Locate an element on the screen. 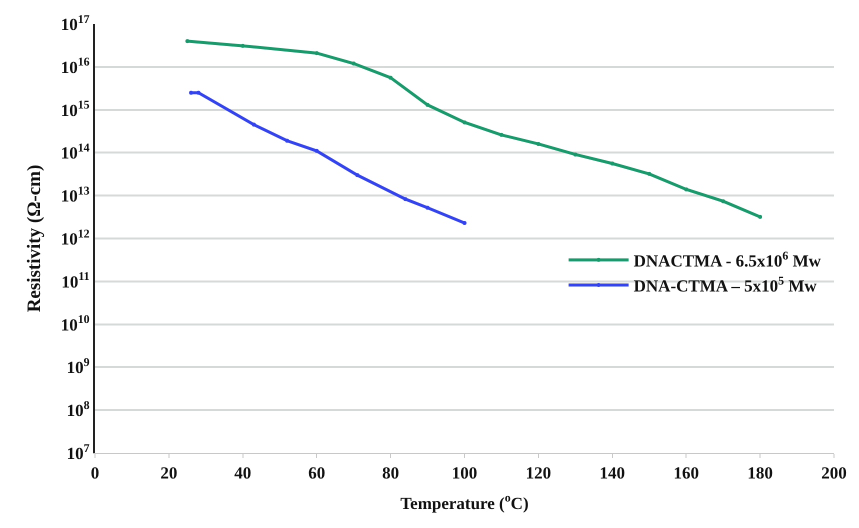 This screenshot has width=859, height=528. x-tick-label: 180 is located at coordinates (760, 472).